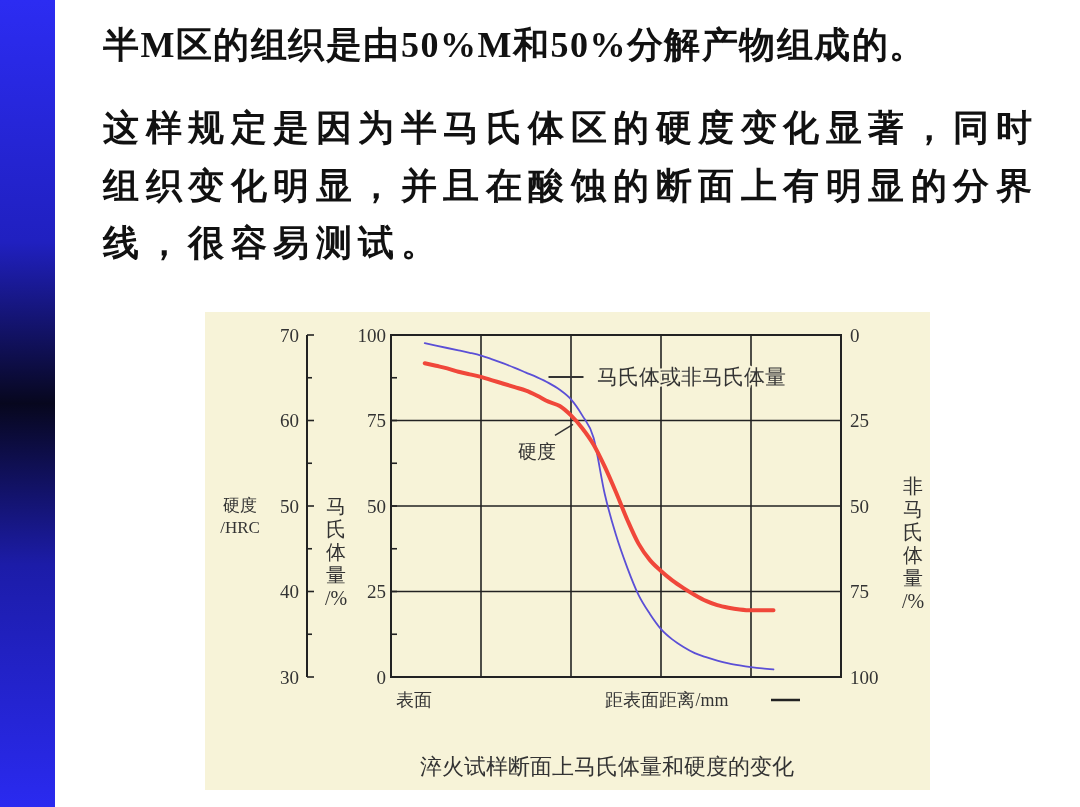 This screenshot has width=1080, height=807. What do you see at coordinates (913, 543) in the screenshot?
I see `y2-axis-title: 非马氏体量/%` at bounding box center [913, 543].